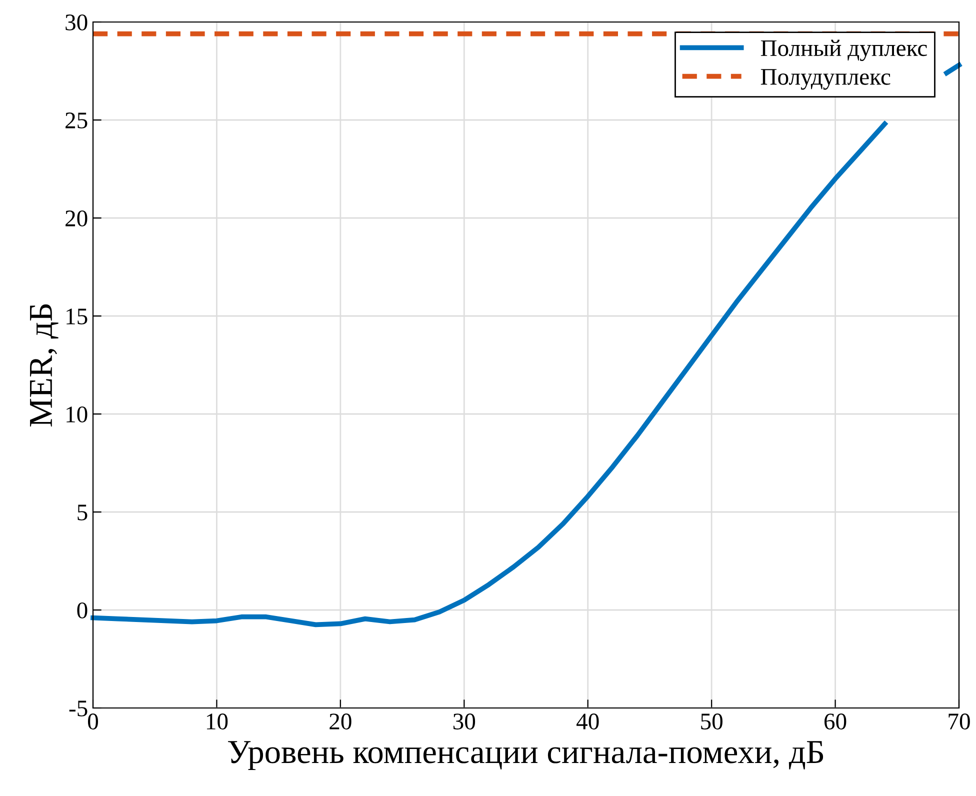  I want to click on x-axis-title: Уровень компенсации сигнала-помехи, дБ, so click(526, 755).